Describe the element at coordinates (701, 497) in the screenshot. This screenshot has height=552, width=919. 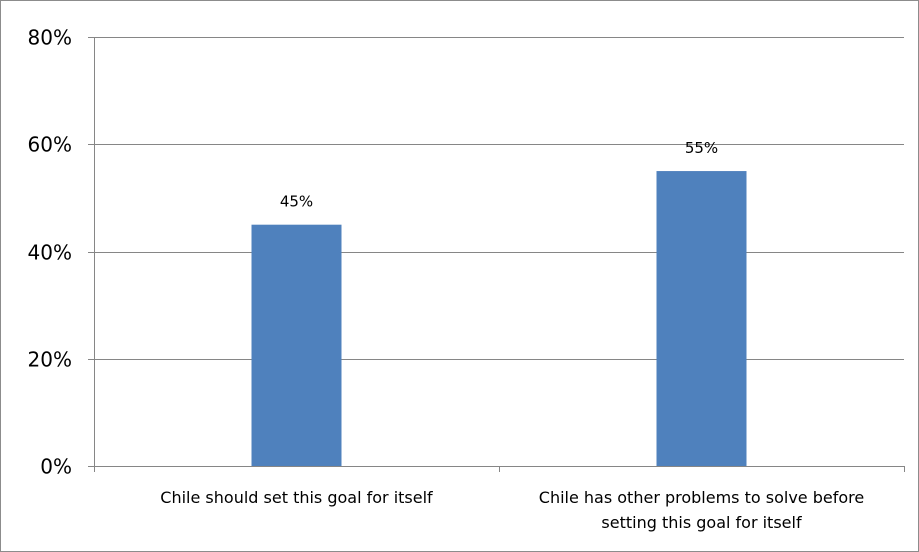
I see `category-label-2-line-1: Chile has other problems to solve before` at that location.